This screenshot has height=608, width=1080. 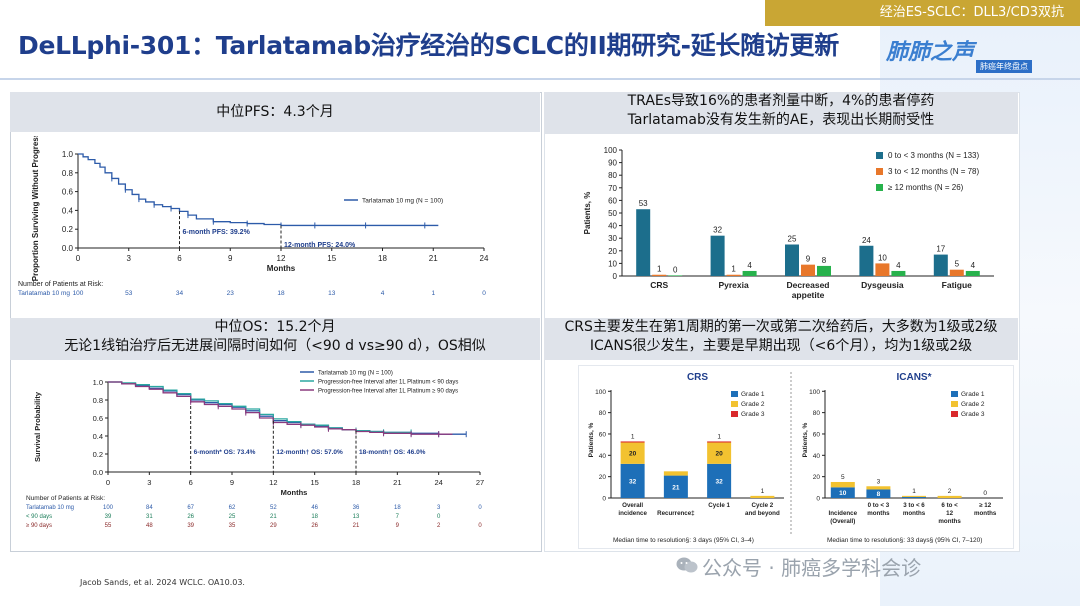 What do you see at coordinates (108, 508) in the screenshot?
I see `risk-value: 100` at bounding box center [108, 508].